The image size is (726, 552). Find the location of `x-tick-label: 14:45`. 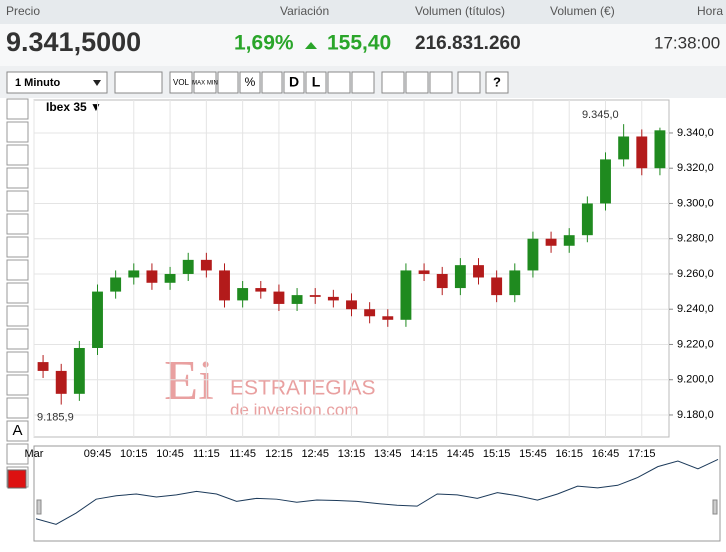

x-tick-label: 14:45 is located at coordinates (461, 454).